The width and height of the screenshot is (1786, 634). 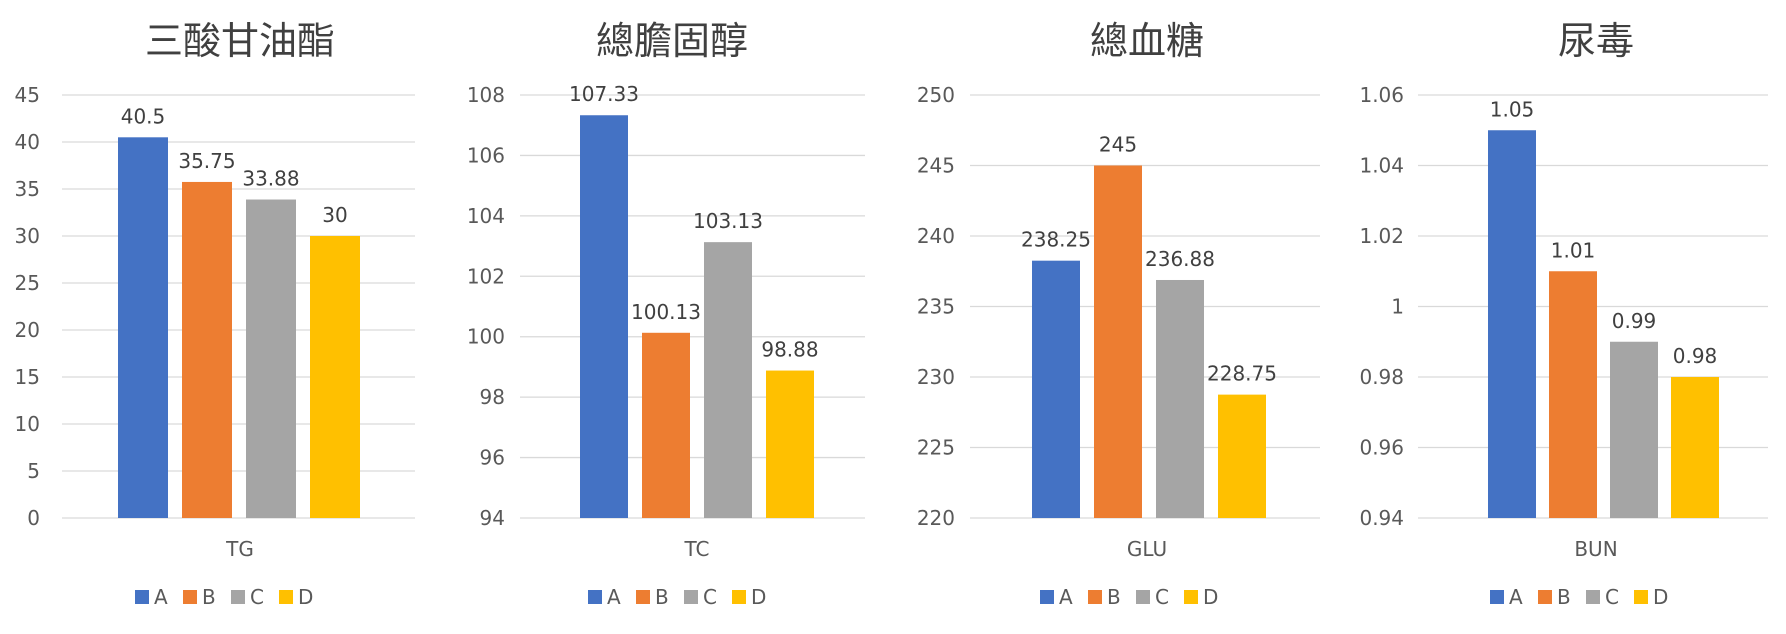 I want to click on y-tick-label: 240, so click(x=936, y=236).